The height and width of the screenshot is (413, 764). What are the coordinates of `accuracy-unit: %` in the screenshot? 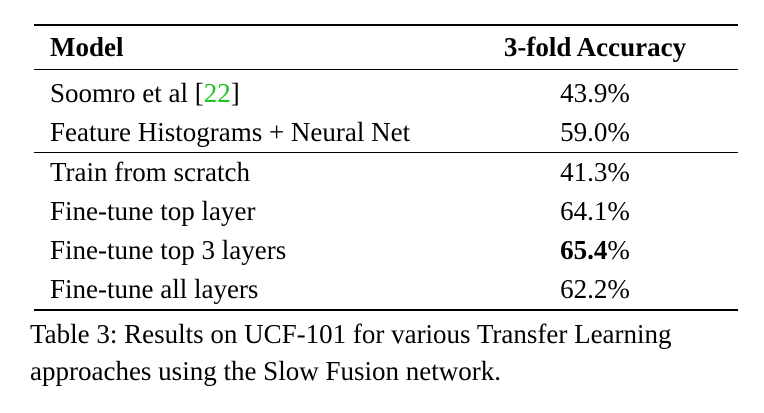 It's located at (618, 250).